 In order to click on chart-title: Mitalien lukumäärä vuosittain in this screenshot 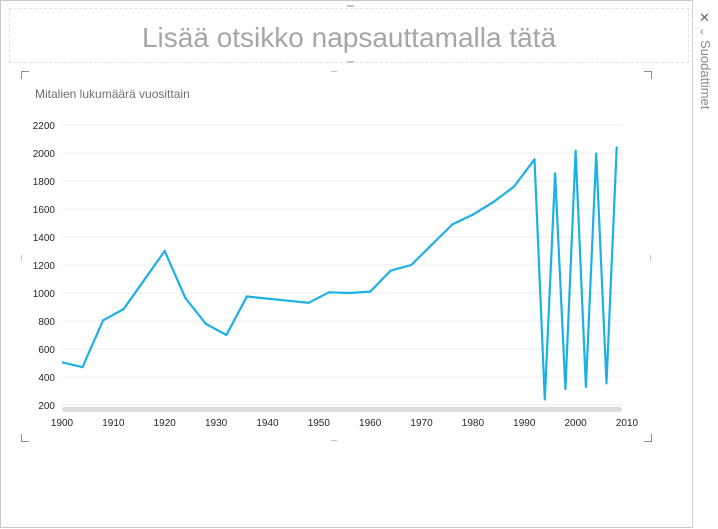, I will do `click(112, 94)`.